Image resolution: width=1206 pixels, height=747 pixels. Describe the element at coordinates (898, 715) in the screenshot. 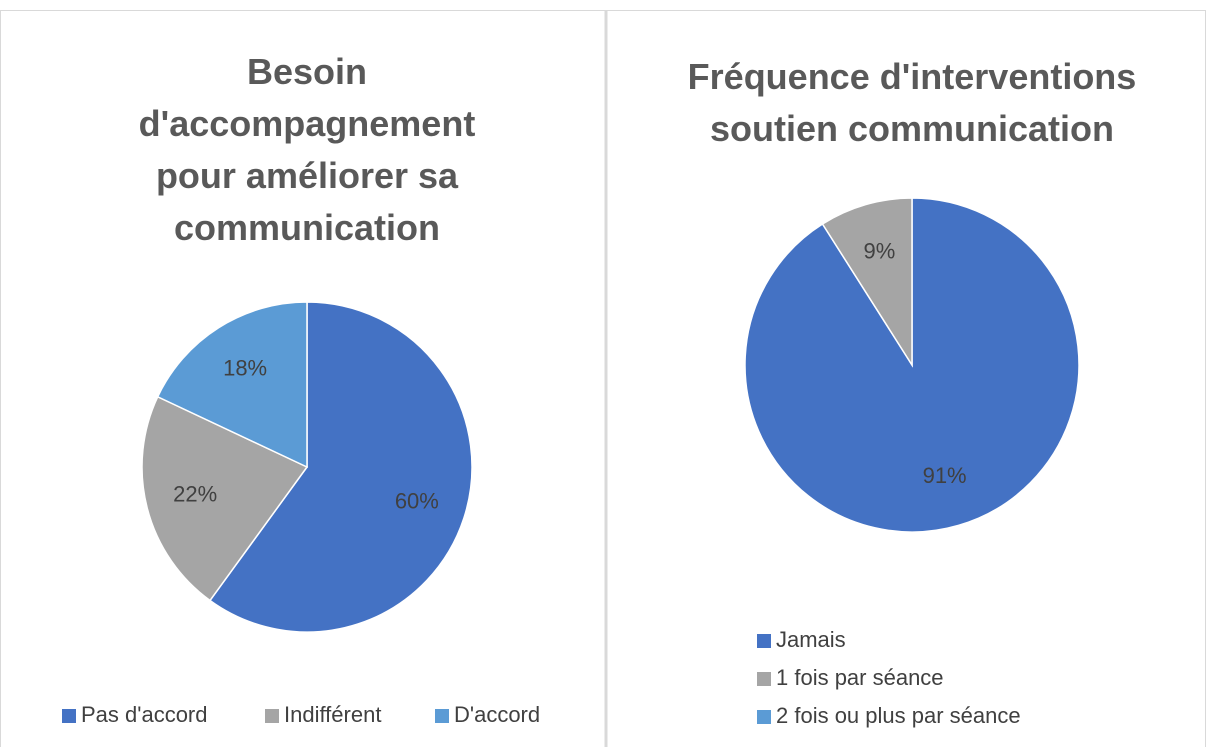

I see `legend-label: 2 fois ou plus par séance` at that location.